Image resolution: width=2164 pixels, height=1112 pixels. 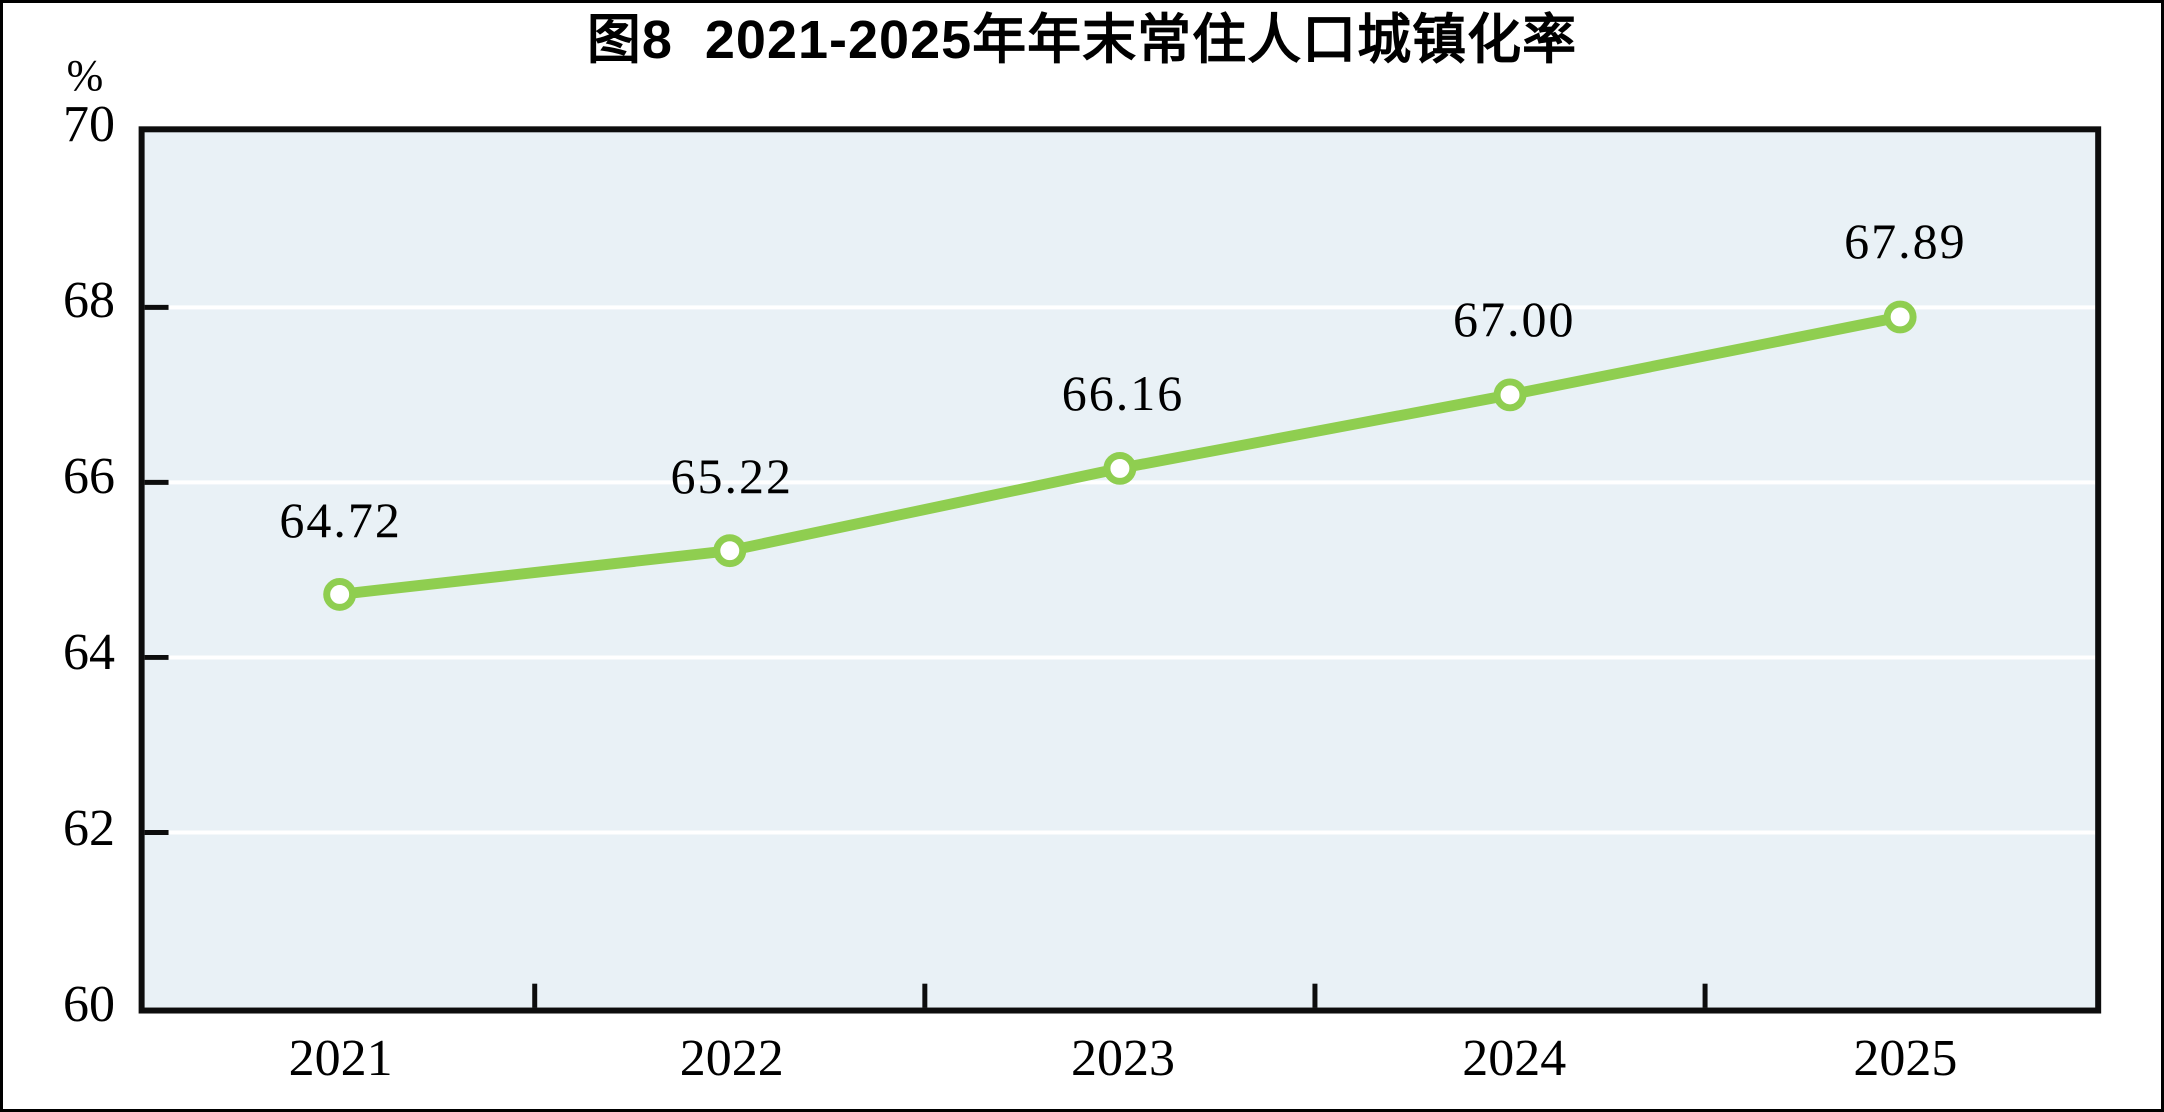 I want to click on data-point-label-2024: 67.00, so click(x=1514, y=319).